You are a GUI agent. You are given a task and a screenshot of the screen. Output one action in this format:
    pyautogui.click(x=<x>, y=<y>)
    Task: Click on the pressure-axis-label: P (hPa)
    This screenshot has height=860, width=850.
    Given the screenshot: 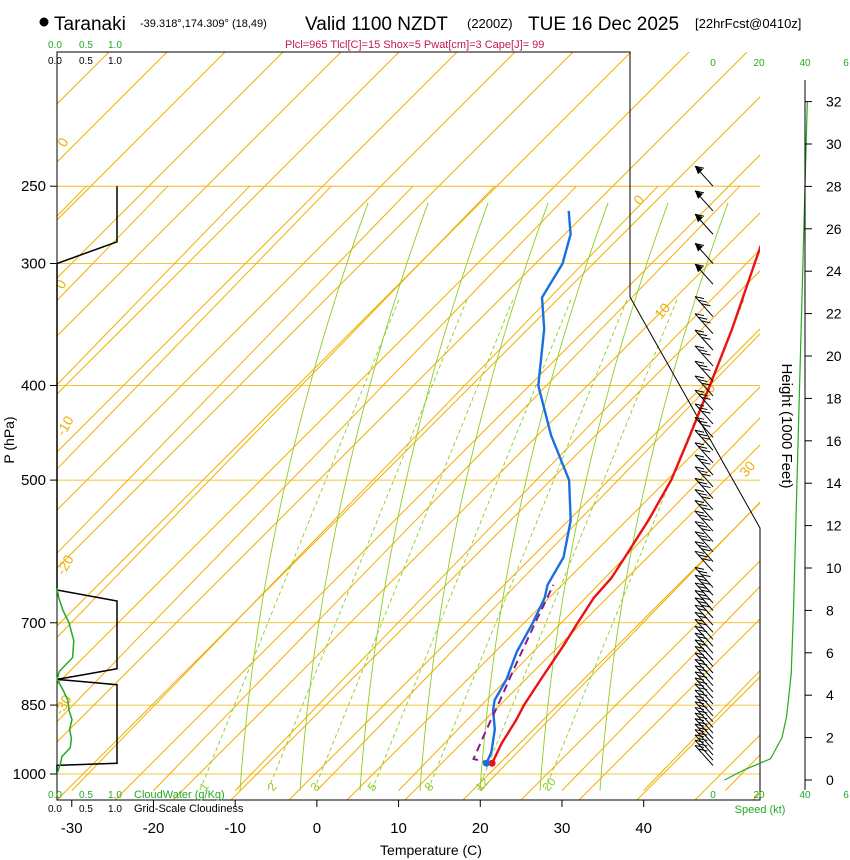 What is the action you would take?
    pyautogui.click(x=9, y=439)
    